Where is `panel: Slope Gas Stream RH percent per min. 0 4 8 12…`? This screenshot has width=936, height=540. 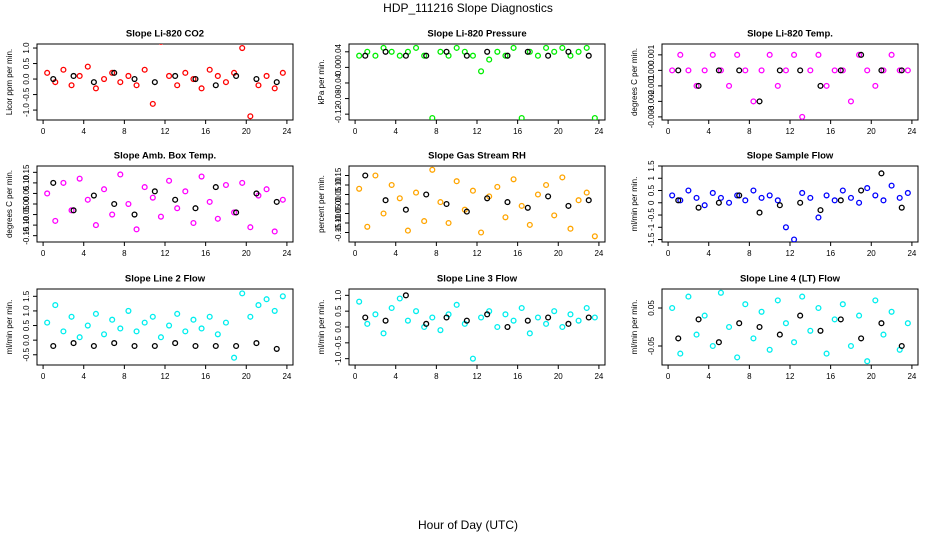
panel: Slope Gas Stream RH percent per min. 0 4 8 12… is located at coordinates (461, 204).